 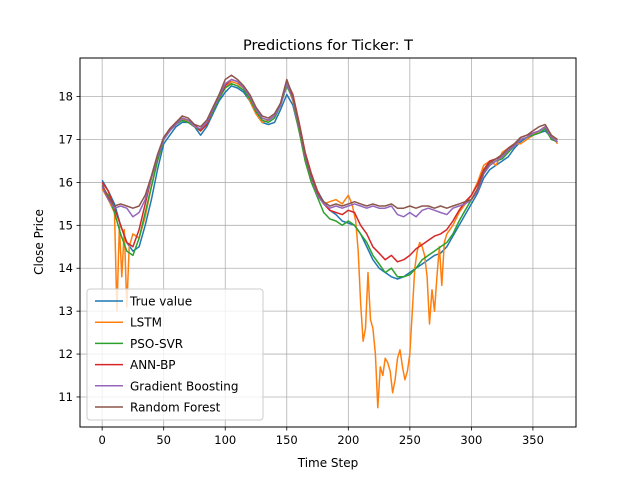 I want to click on y-tick-label: 13, so click(x=65, y=311).